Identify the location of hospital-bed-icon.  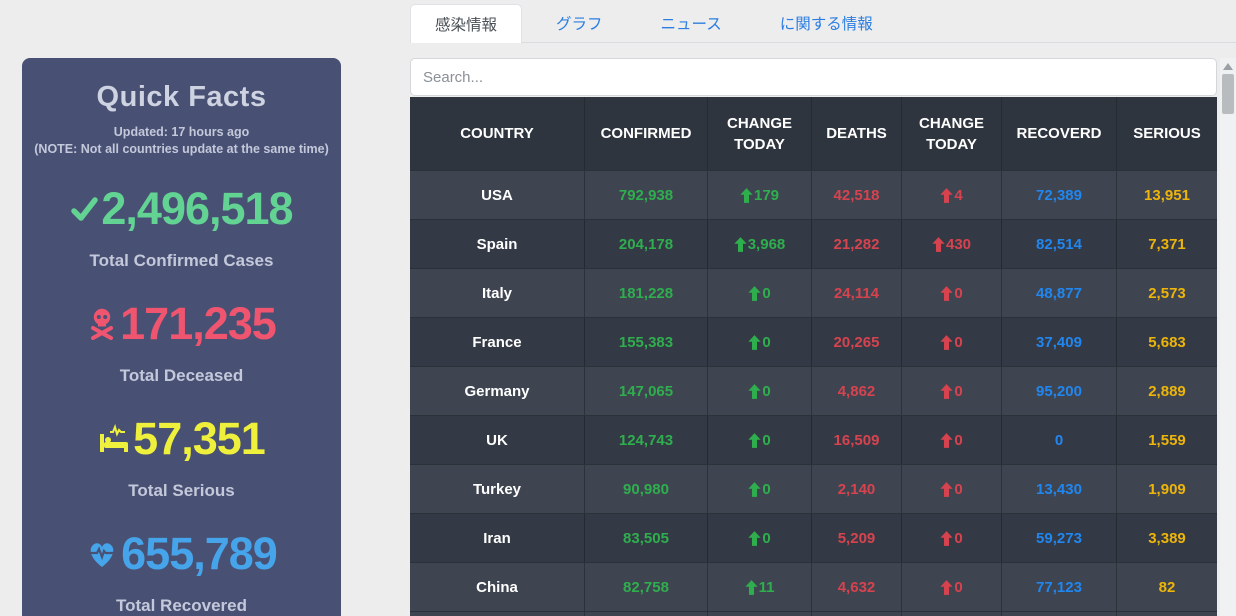
(114, 438).